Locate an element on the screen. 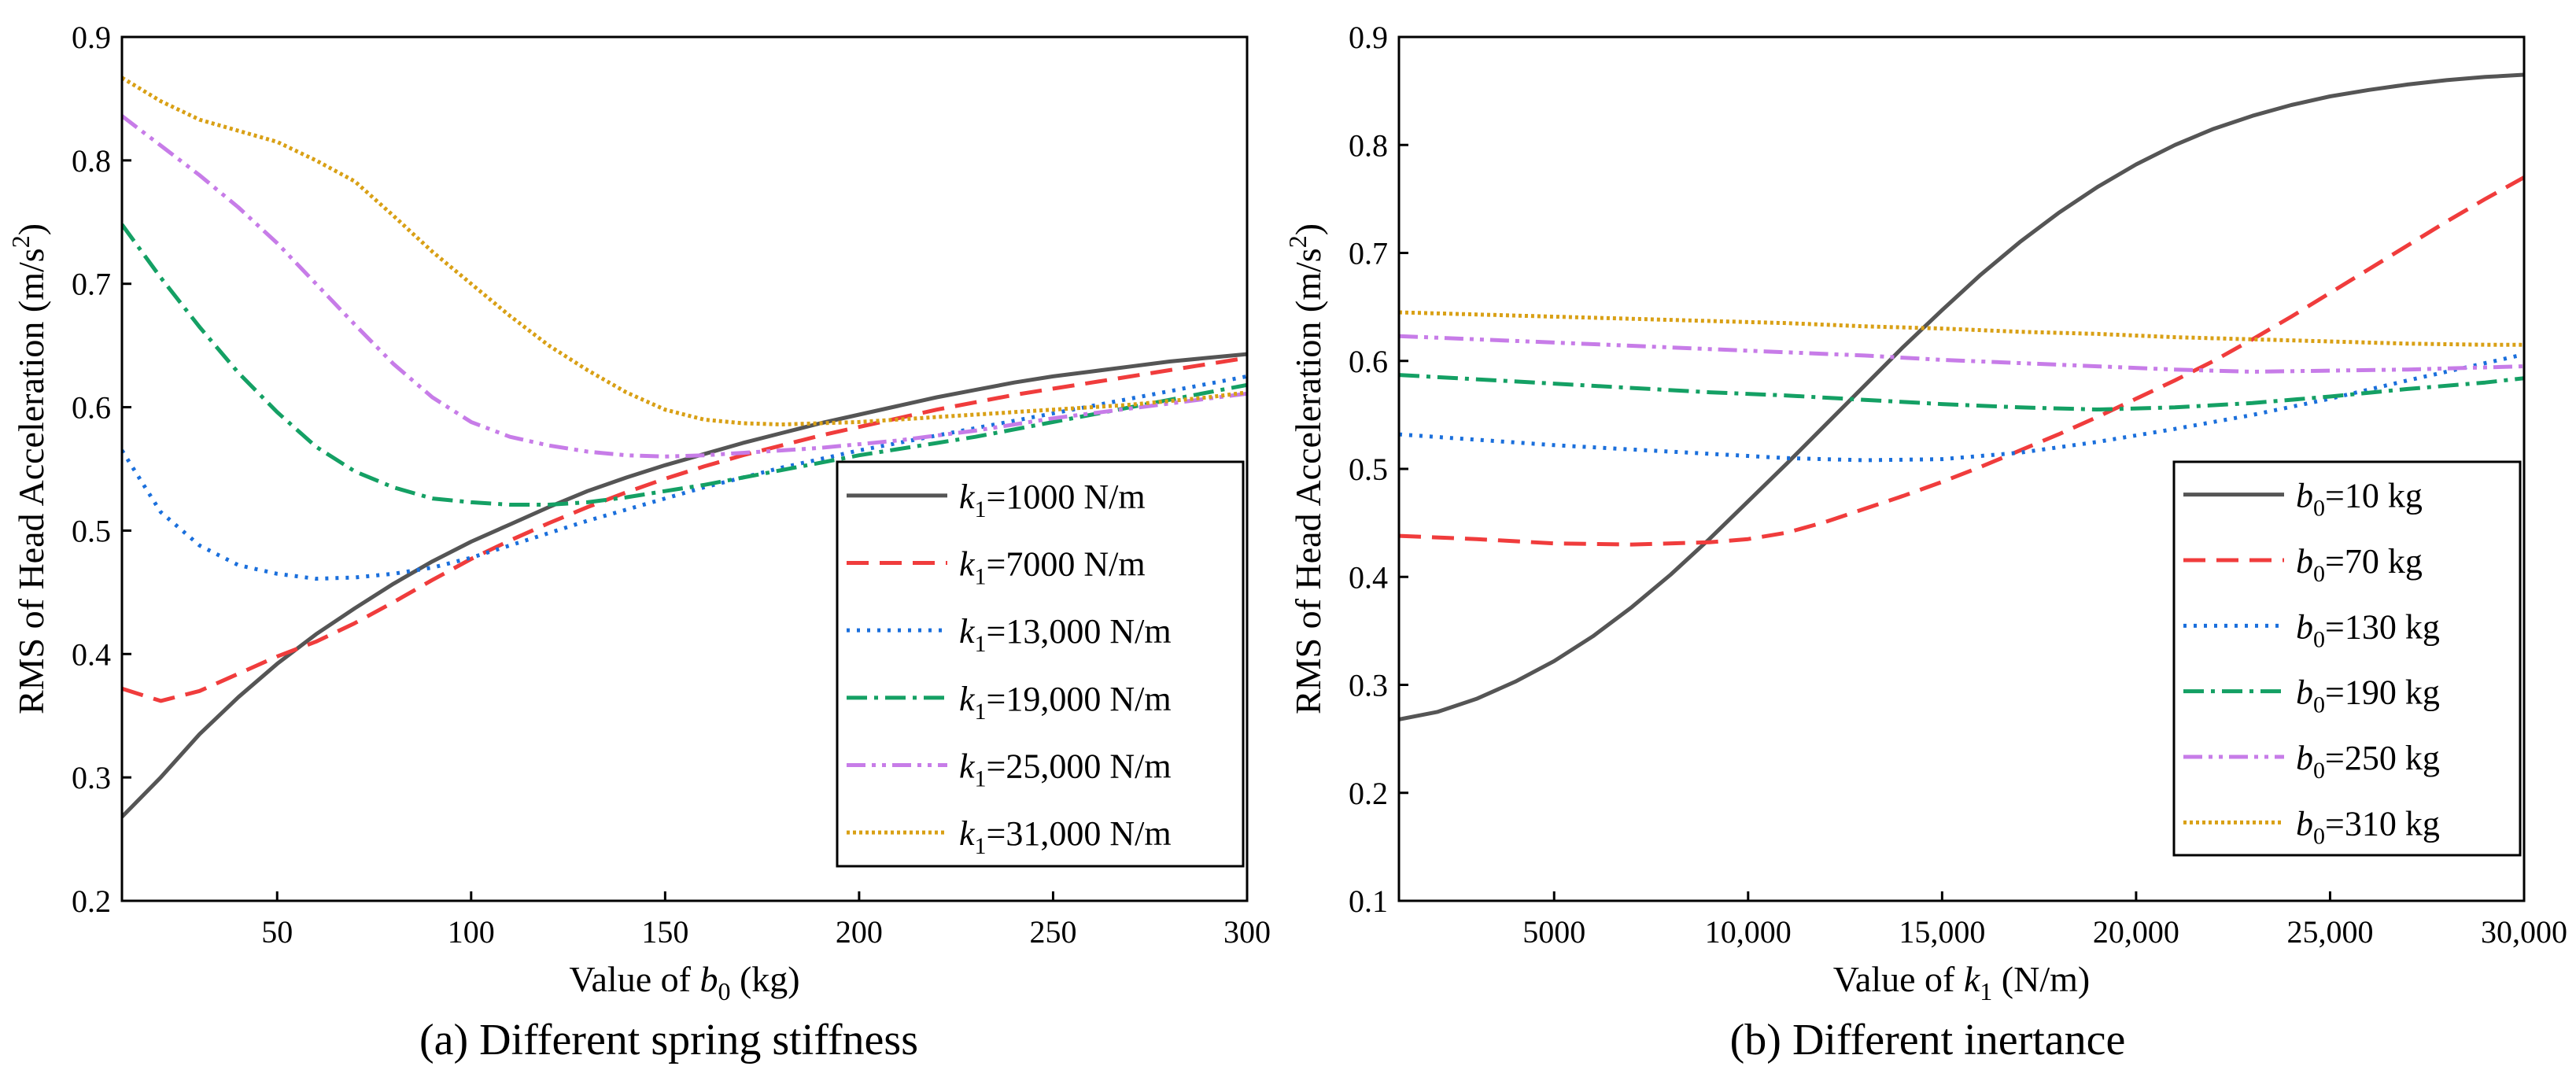  legend-label-2: b0=70 kg is located at coordinates (2359, 564).